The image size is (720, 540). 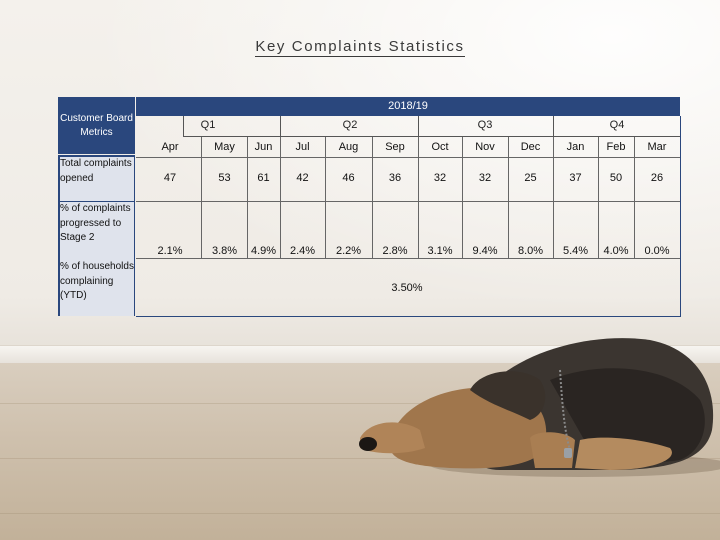 I want to click on metrics-column-header-label: Customer Board Metrics, so click(x=96, y=125).